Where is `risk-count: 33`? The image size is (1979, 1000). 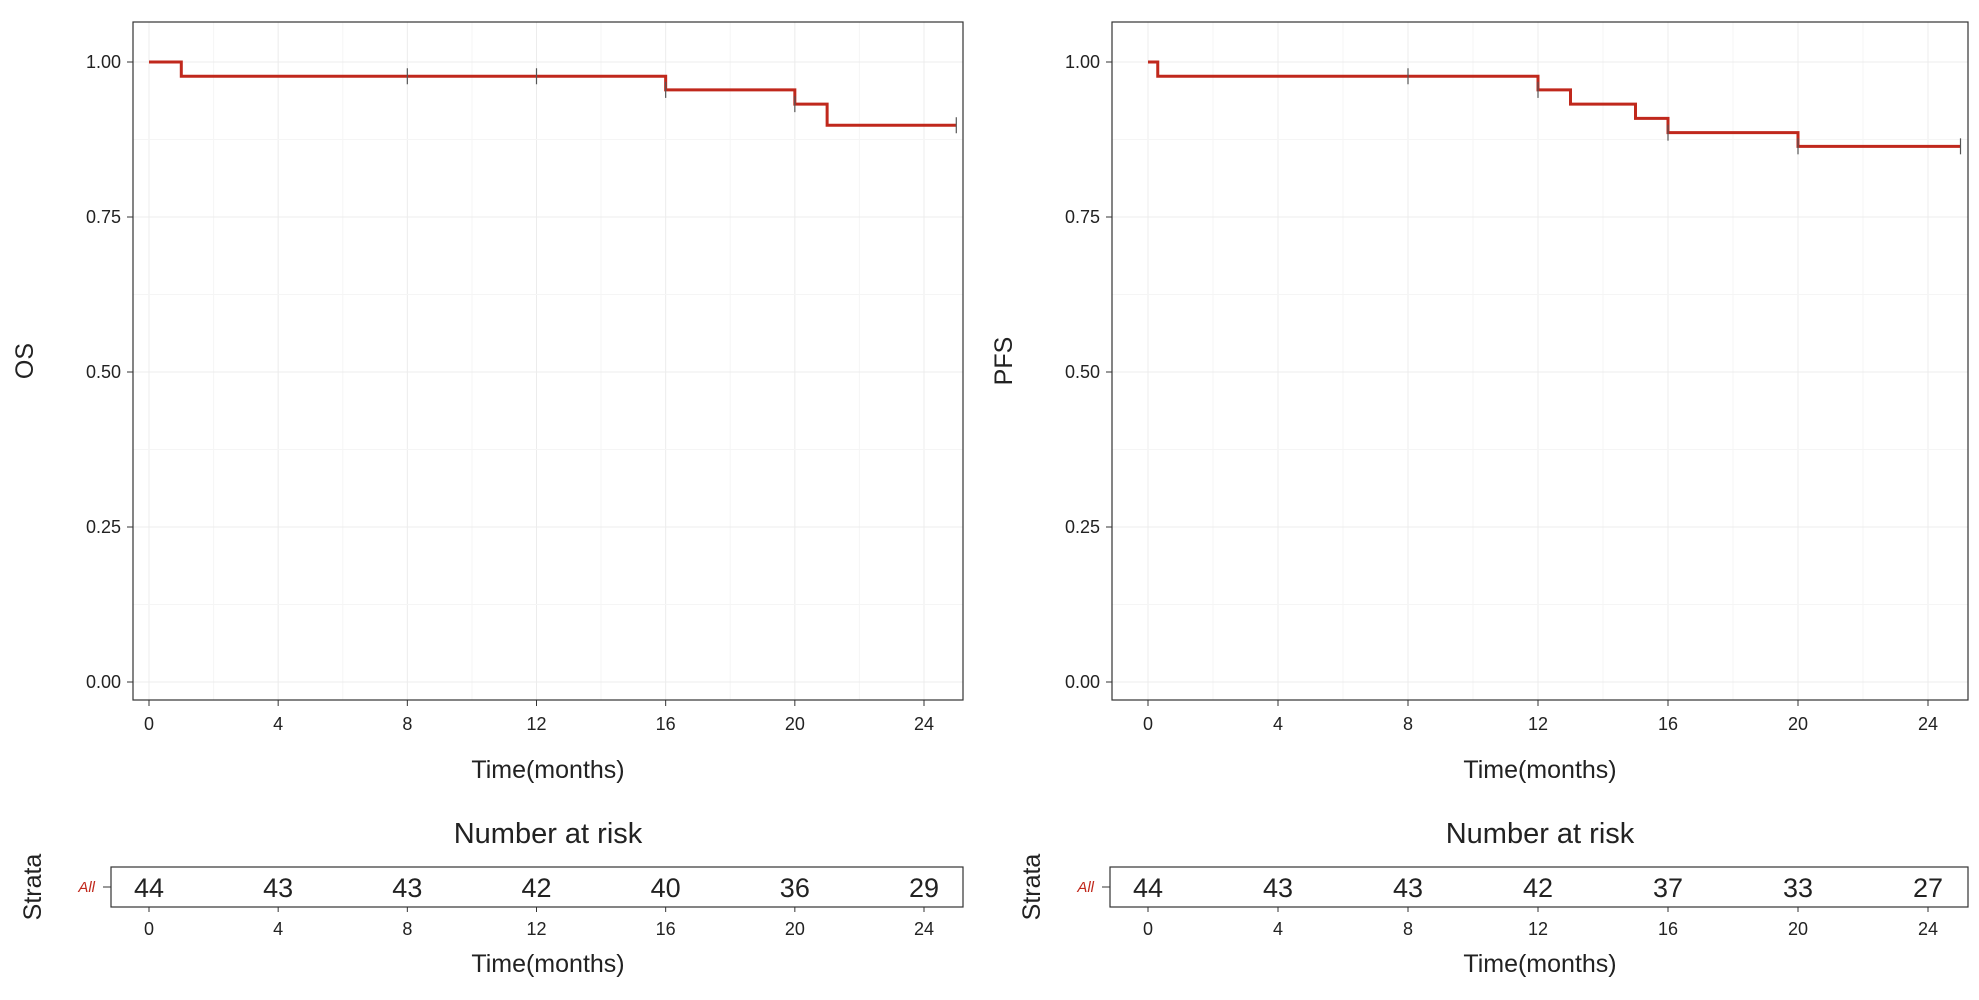 risk-count: 33 is located at coordinates (1798, 888).